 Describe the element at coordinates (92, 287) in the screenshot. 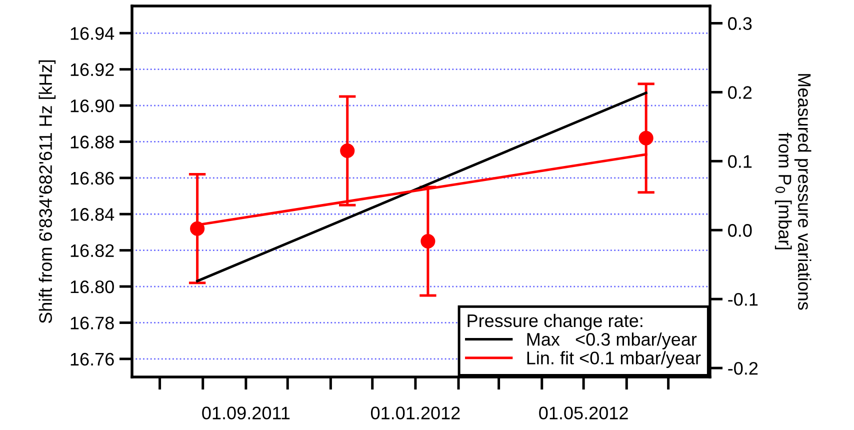

I see `y-tick-label: 16.80` at that location.